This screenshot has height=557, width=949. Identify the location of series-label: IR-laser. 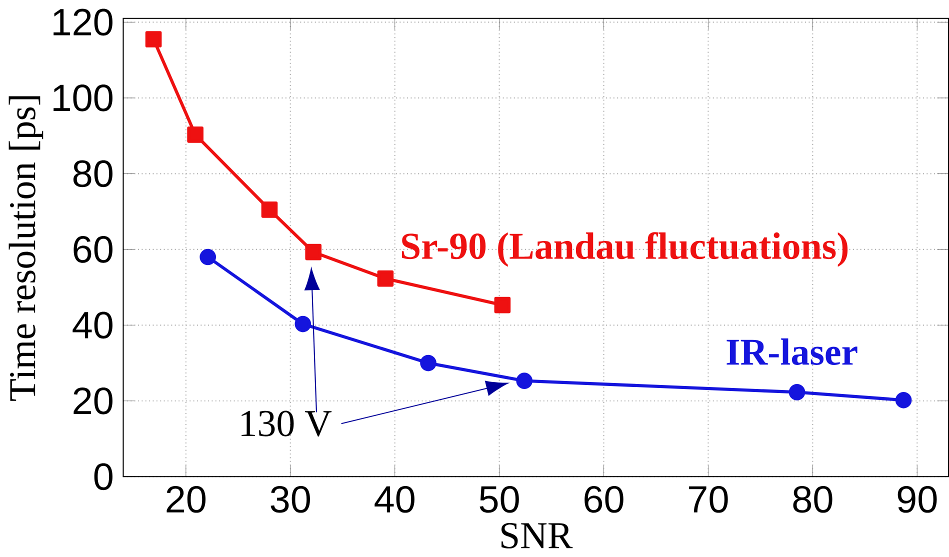
(792, 351).